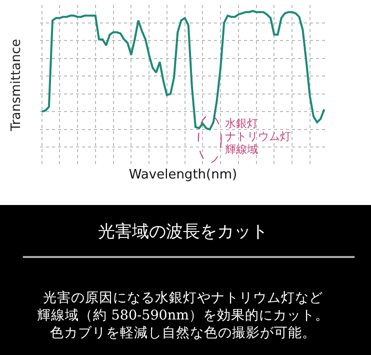 The image size is (371, 355). I want to click on y-axis-title: Transmittance, so click(16, 85).